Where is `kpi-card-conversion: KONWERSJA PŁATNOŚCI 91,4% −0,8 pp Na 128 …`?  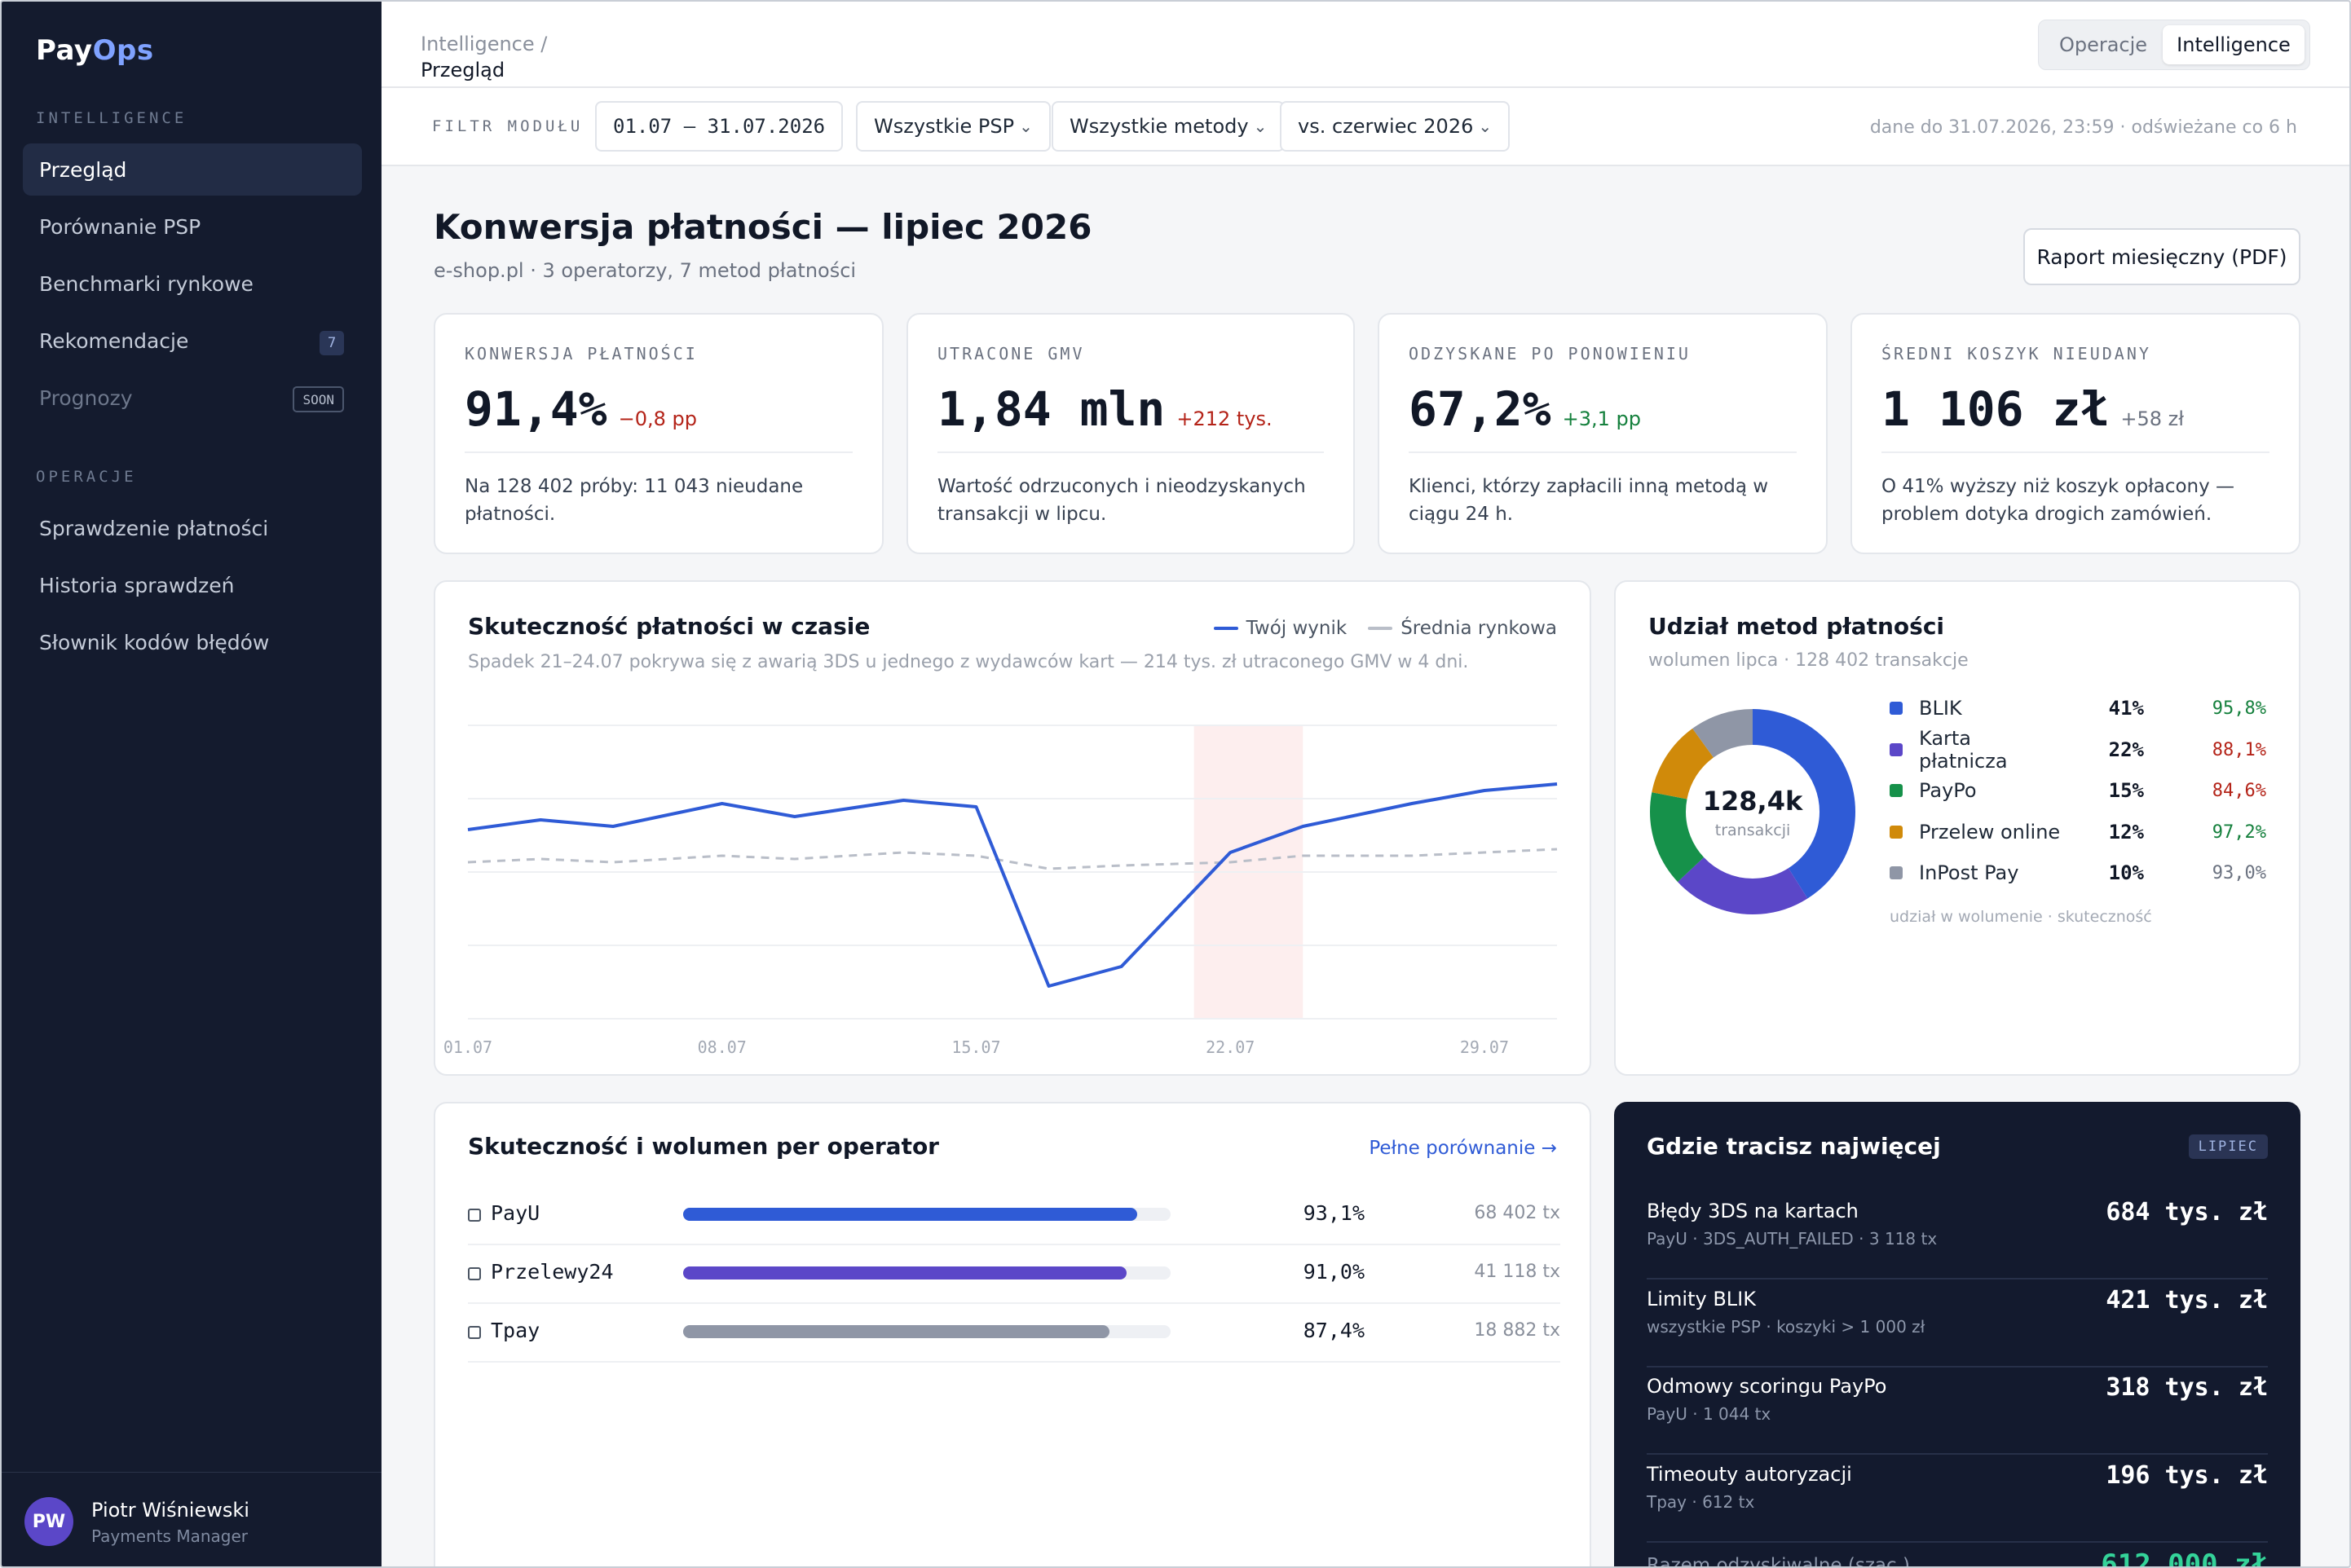 kpi-card-conversion: KONWERSJA PŁATNOŚCI 91,4% −0,8 pp Na 128 … is located at coordinates (659, 433).